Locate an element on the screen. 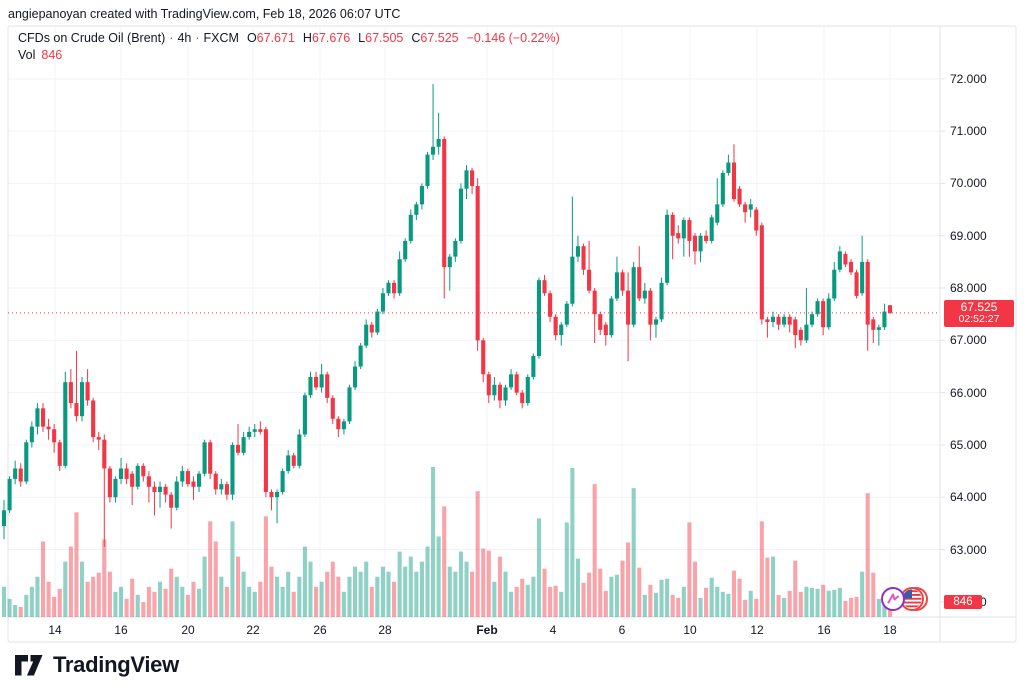 This screenshot has width=1024, height=696. time-axis-label: 22 is located at coordinates (253, 630).